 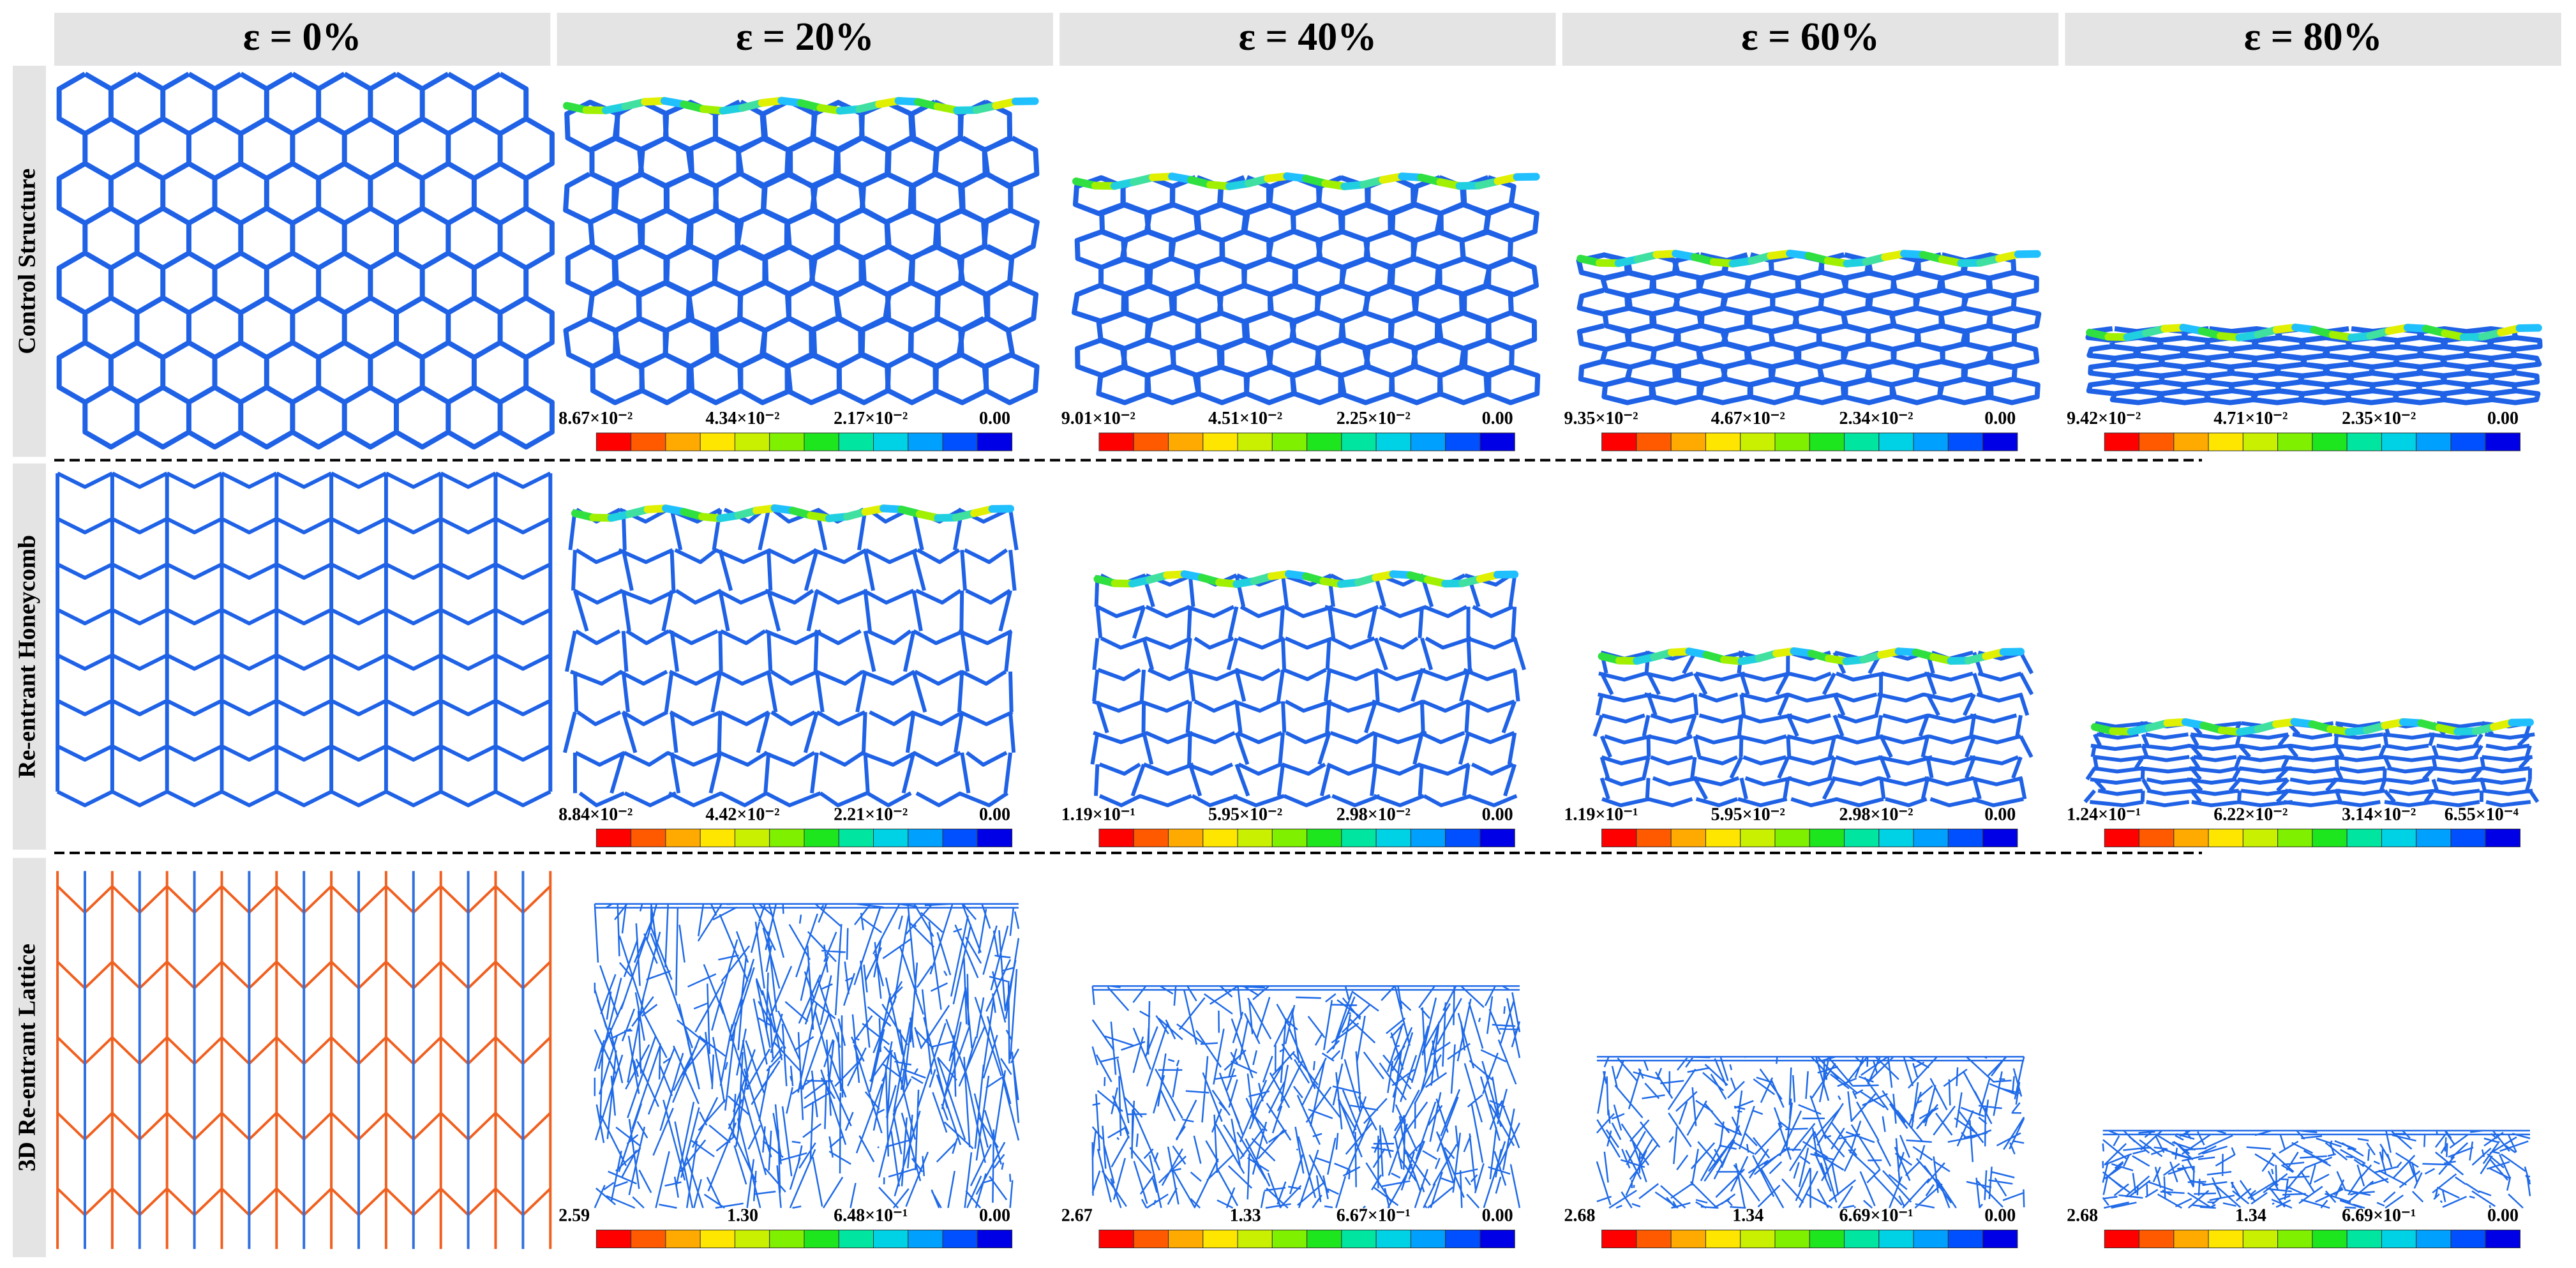 I want to click on colorbar-label: 1.33, so click(x=1245, y=1215).